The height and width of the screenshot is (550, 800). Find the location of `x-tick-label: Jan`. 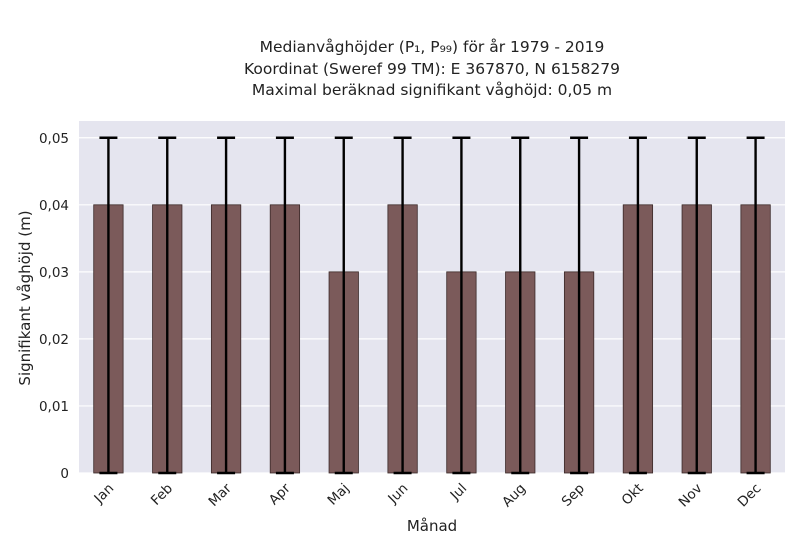

x-tick-label: Jan is located at coordinates (104, 494).